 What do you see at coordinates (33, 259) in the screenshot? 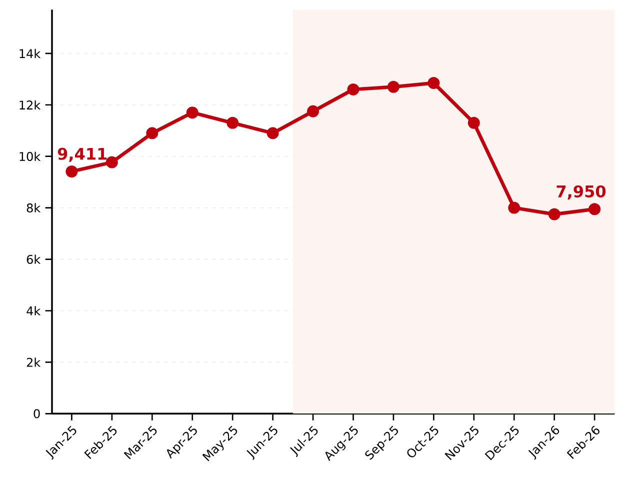
I see `y-tick-label: 6k` at bounding box center [33, 259].